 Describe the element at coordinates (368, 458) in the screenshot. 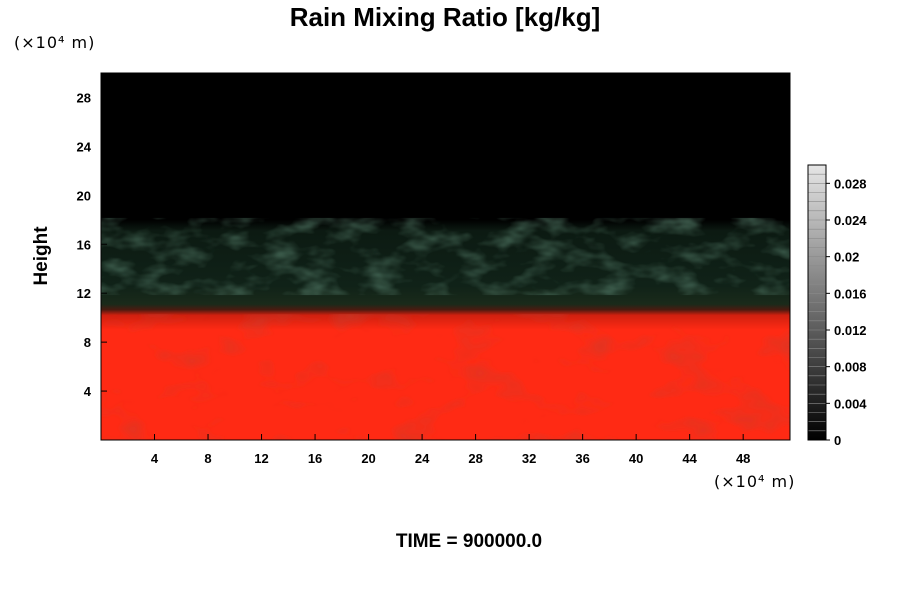

I see `x-tick-label: 20` at that location.